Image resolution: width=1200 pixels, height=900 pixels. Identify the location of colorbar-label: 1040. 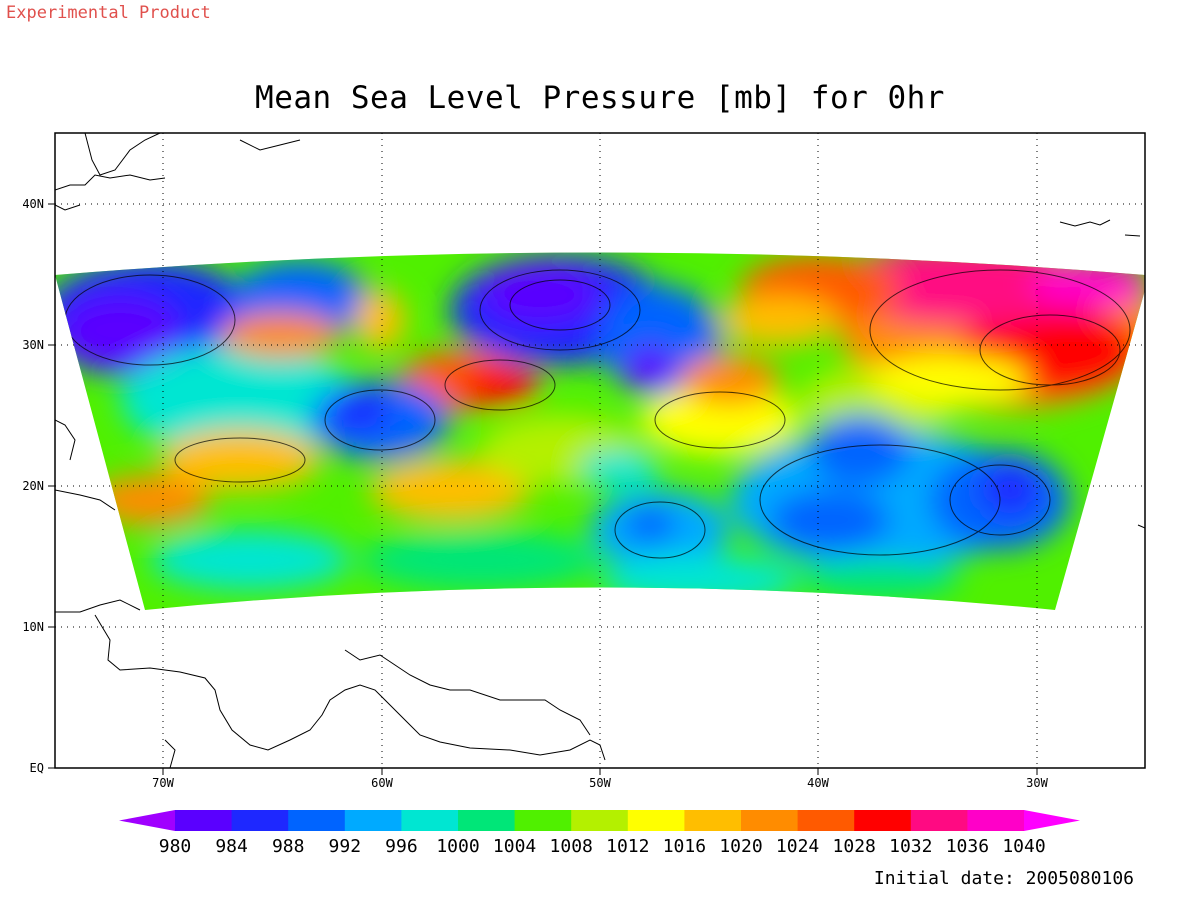
(1023, 846).